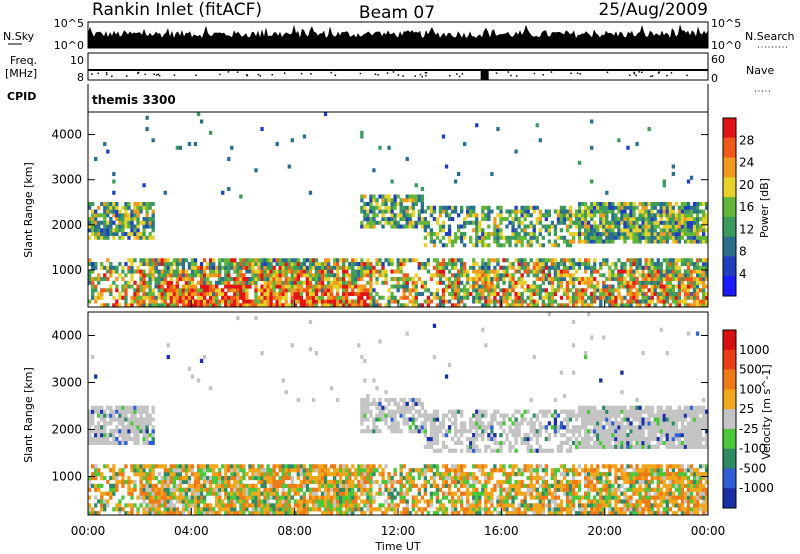 The width and height of the screenshot is (800, 554). I want to click on nsky-strip: N.Sky 10^5 10^0 10^5 10^0 N.Search, so click(399, 34).